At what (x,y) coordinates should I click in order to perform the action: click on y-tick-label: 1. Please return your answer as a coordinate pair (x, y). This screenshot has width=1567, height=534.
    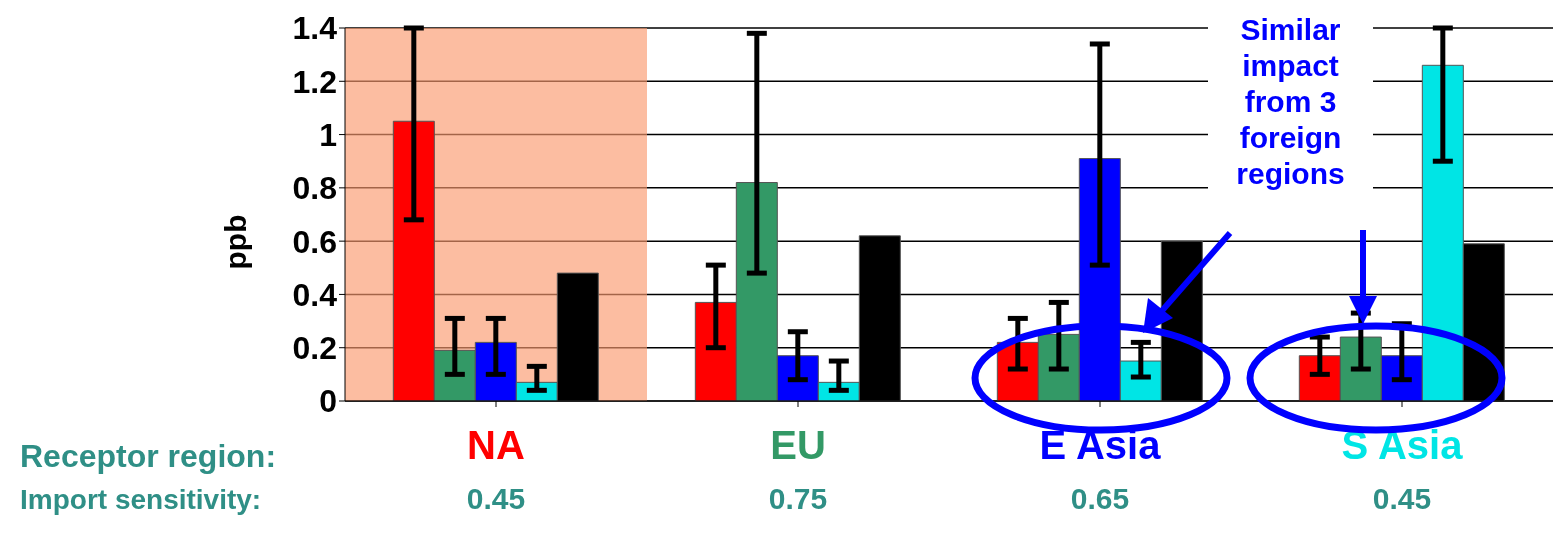
    Looking at the image, I should click on (328, 134).